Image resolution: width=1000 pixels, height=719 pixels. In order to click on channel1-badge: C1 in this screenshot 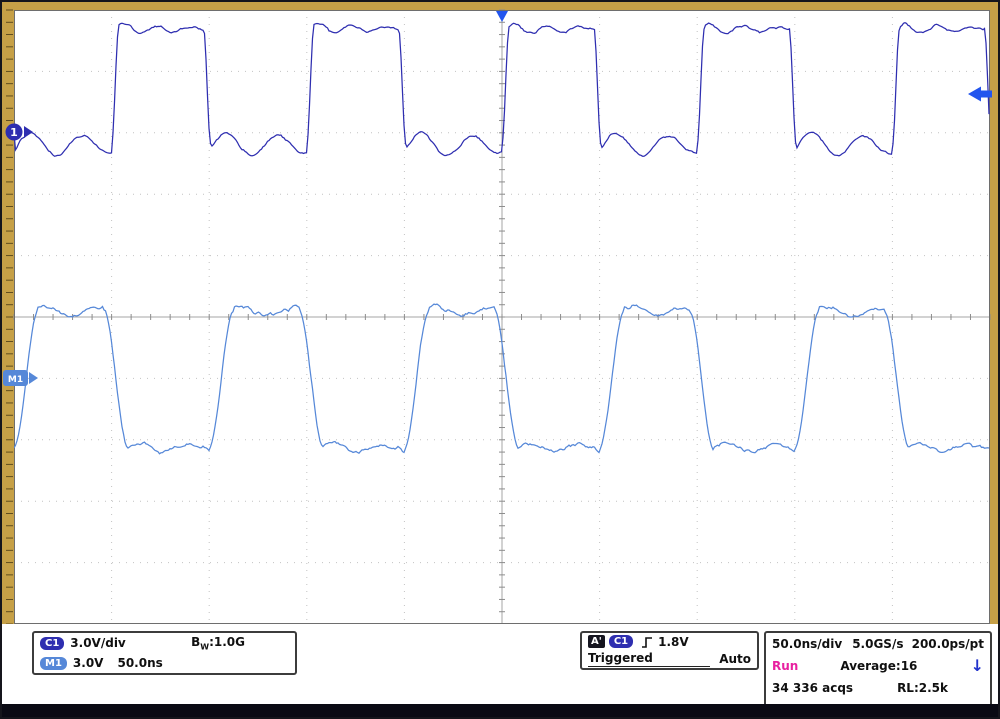, I will do `click(52, 643)`.